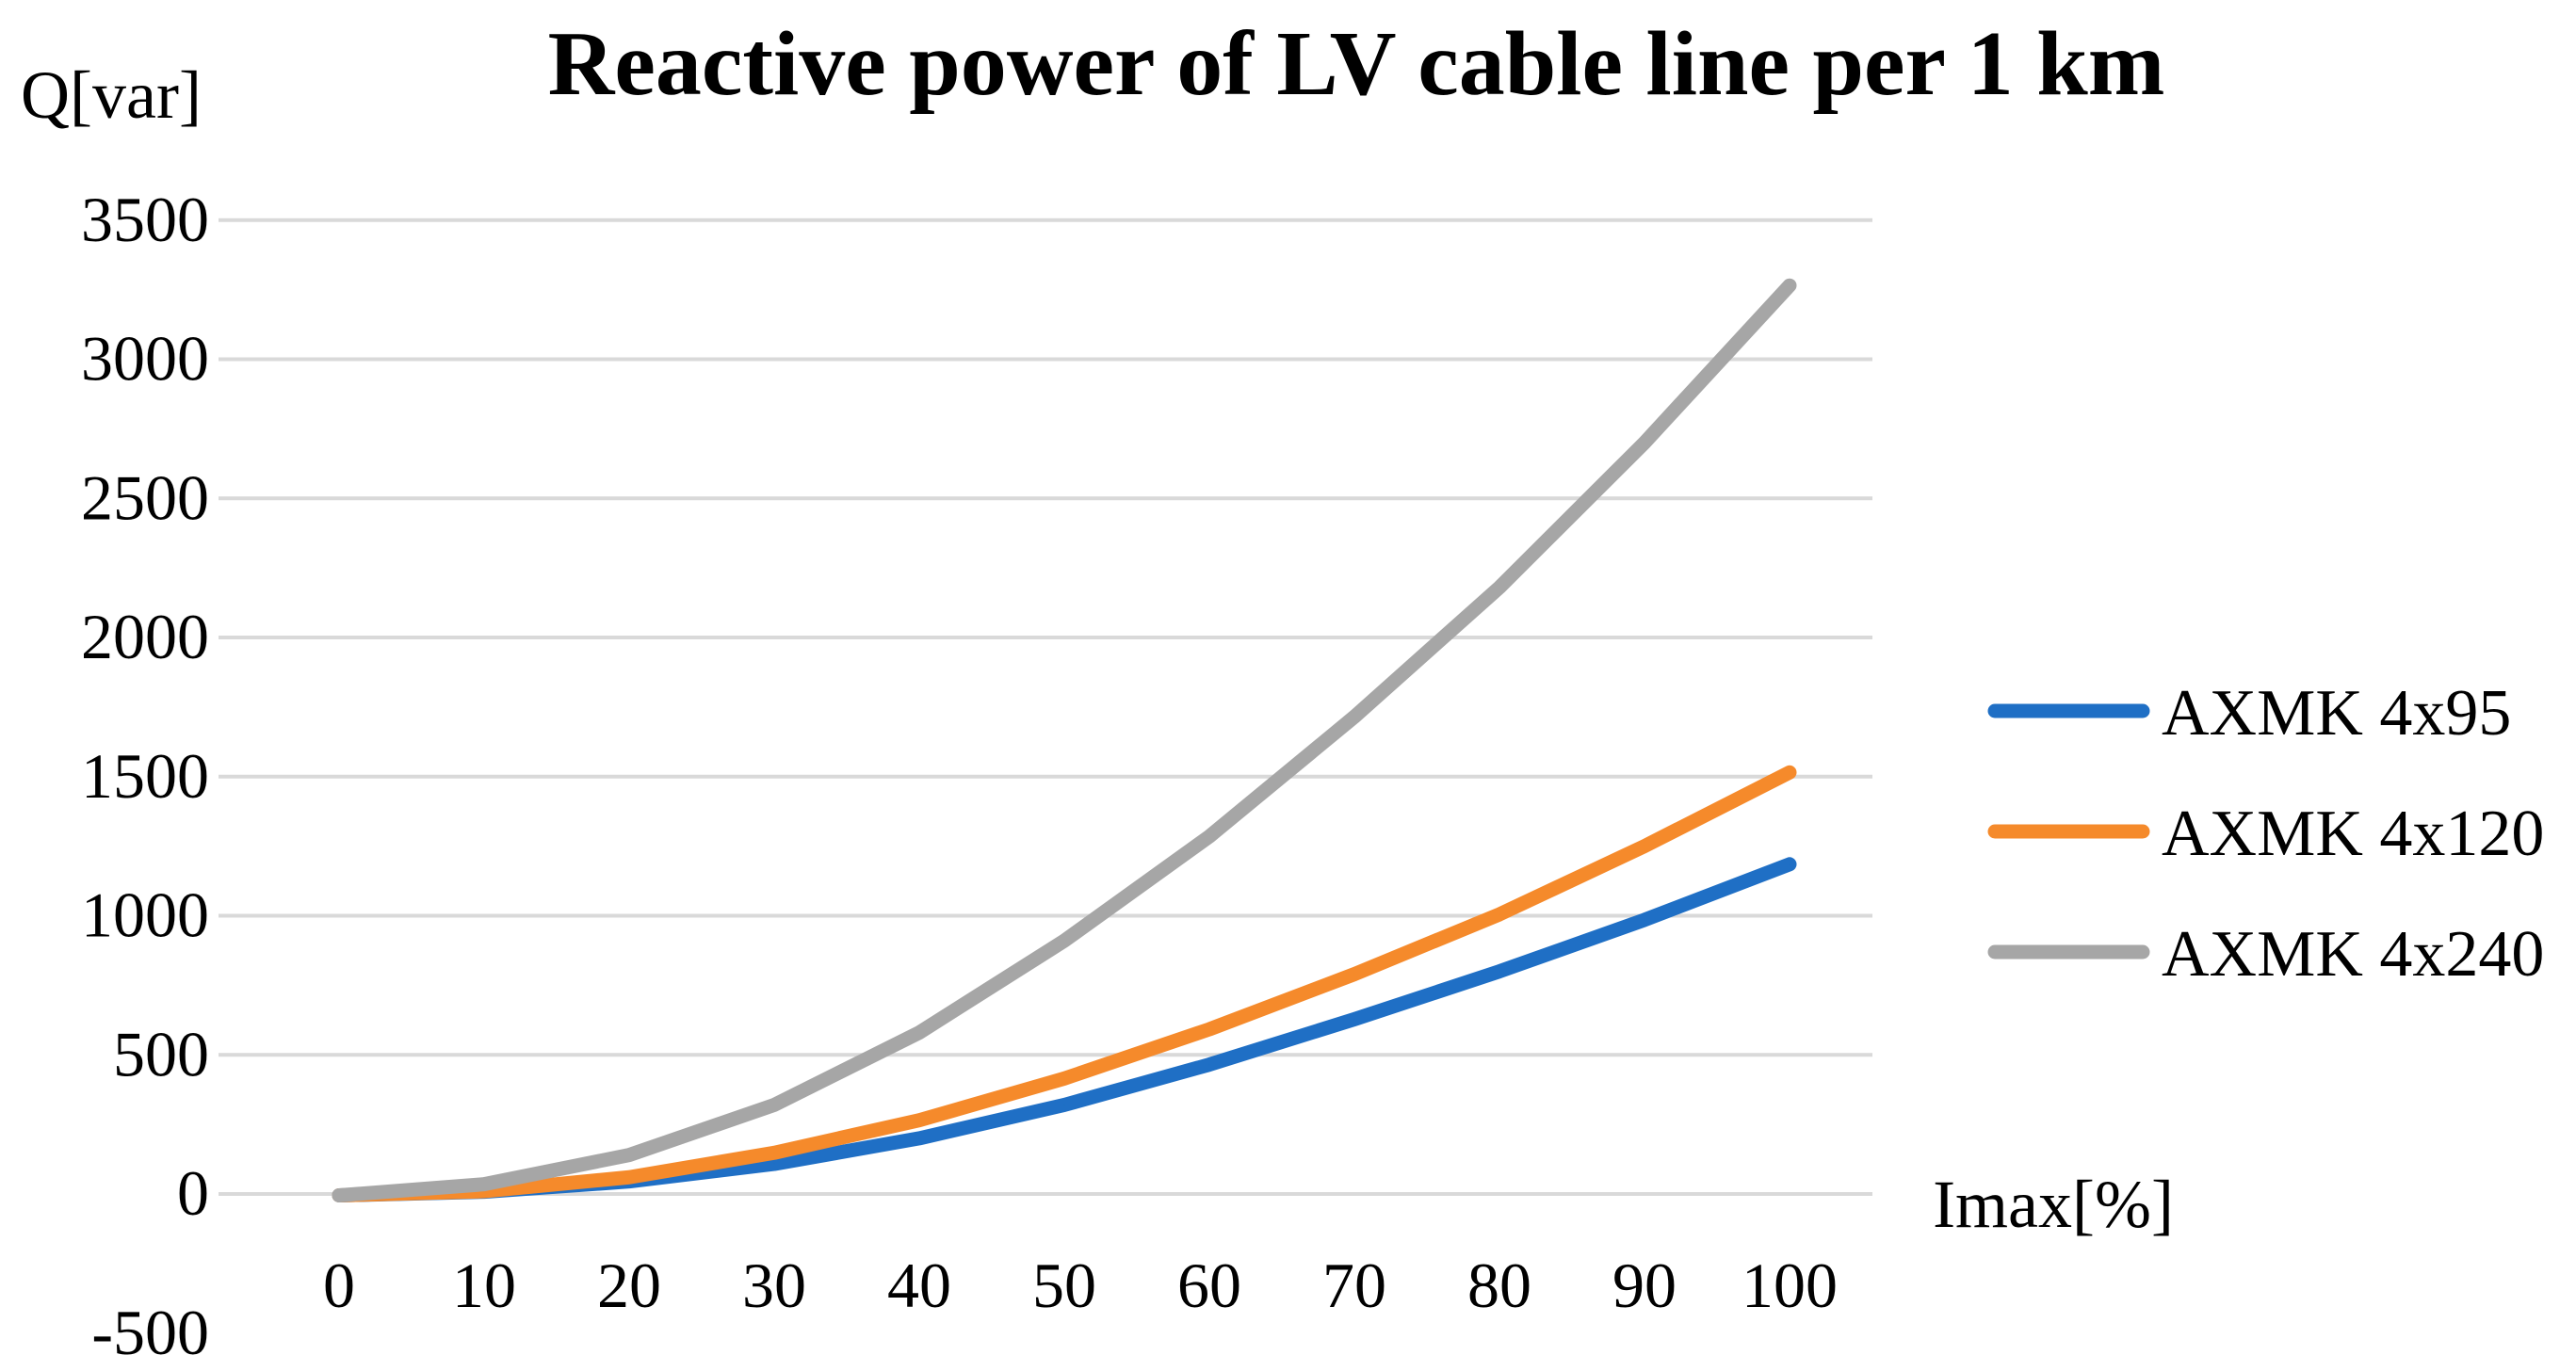  I want to click on legend-label: AXMK 4x95, so click(2336, 713).